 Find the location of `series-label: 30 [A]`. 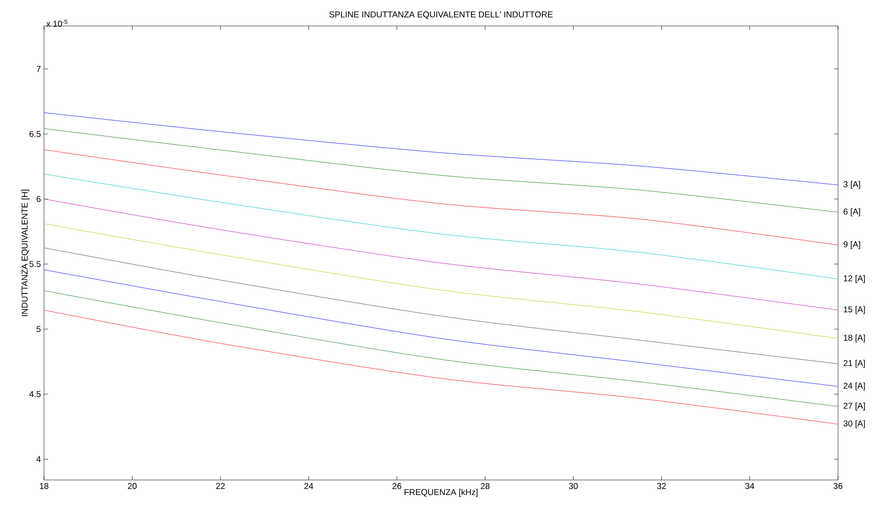

series-label: 30 [A] is located at coordinates (854, 424).